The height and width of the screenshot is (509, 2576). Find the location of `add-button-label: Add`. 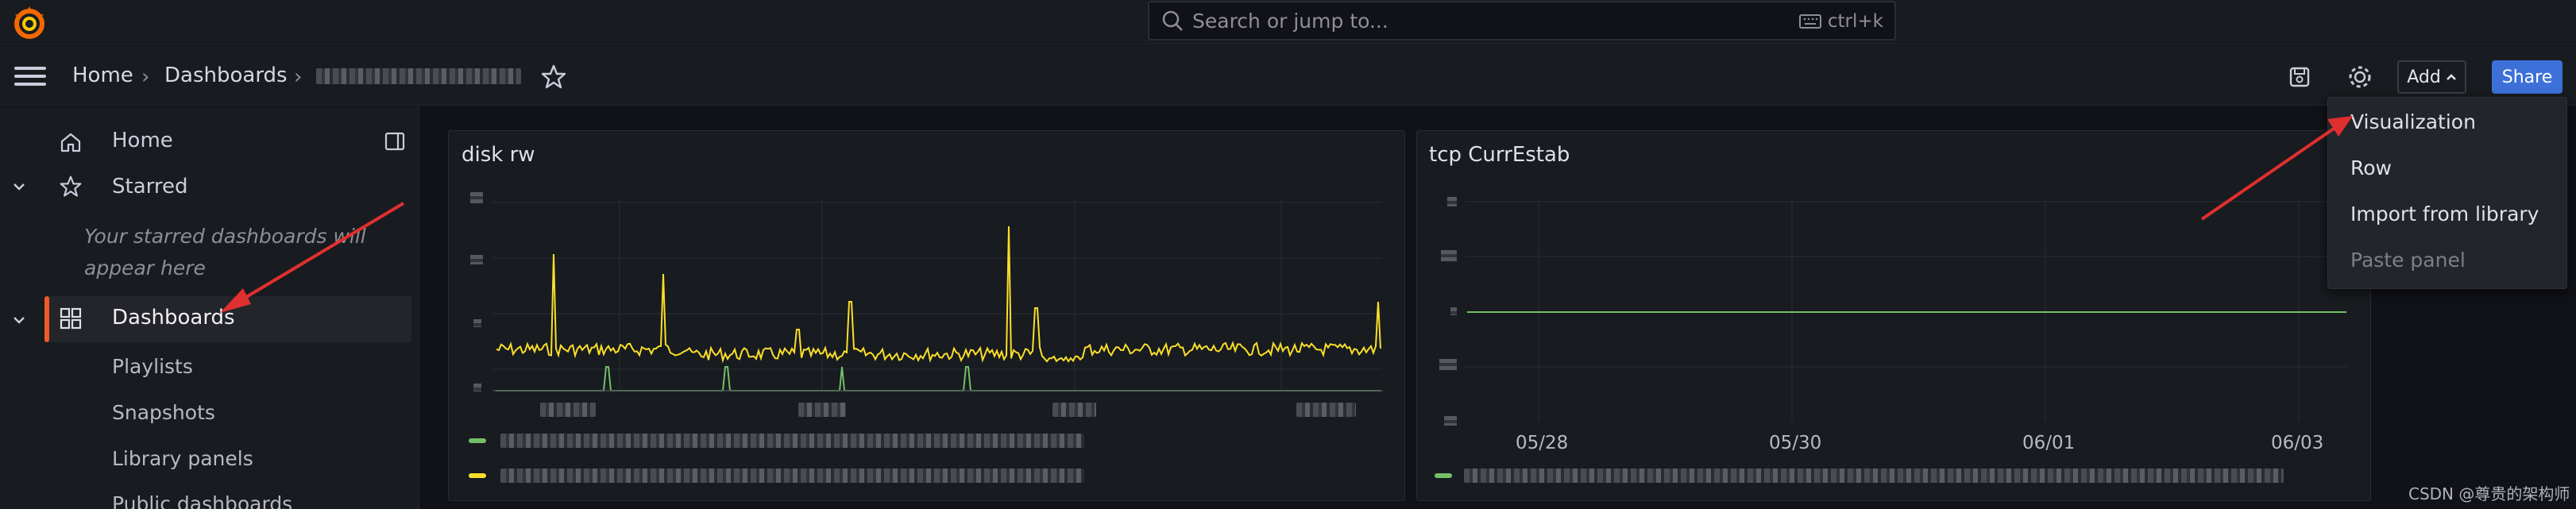

add-button-label: Add is located at coordinates (2424, 77).